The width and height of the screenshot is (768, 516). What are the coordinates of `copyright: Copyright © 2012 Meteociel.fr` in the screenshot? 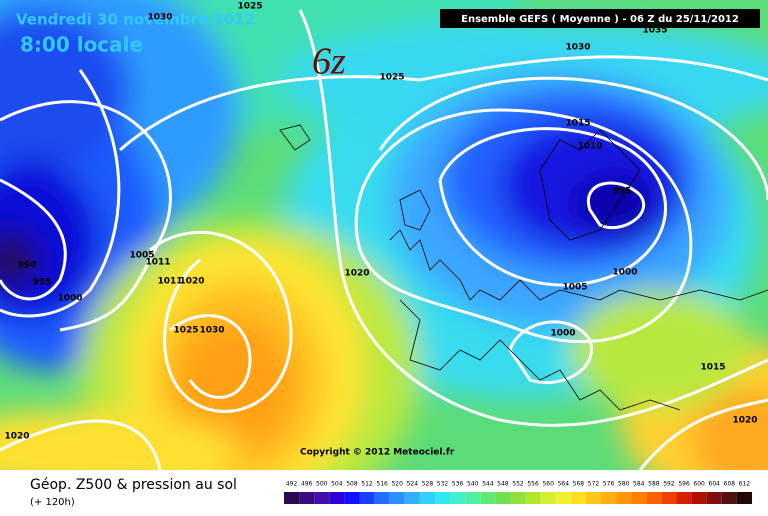 It's located at (377, 453).